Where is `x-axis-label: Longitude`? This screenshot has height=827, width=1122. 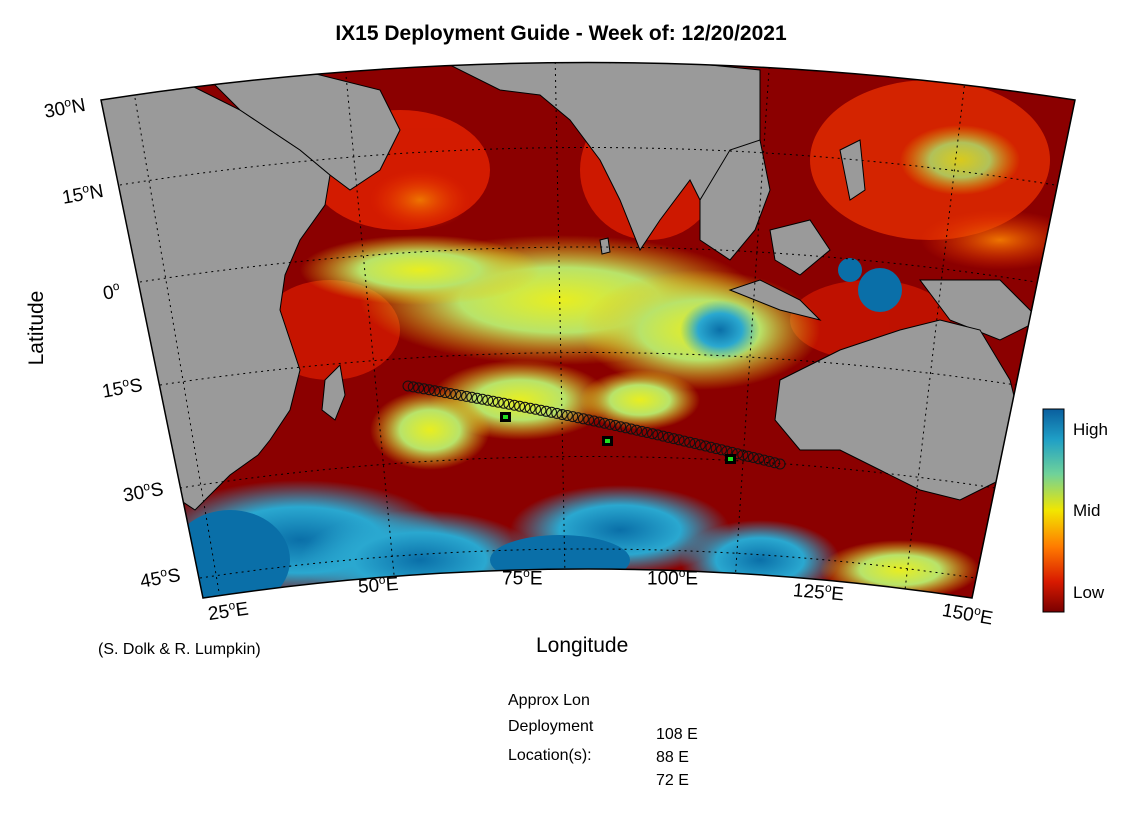 x-axis-label: Longitude is located at coordinates (582, 645).